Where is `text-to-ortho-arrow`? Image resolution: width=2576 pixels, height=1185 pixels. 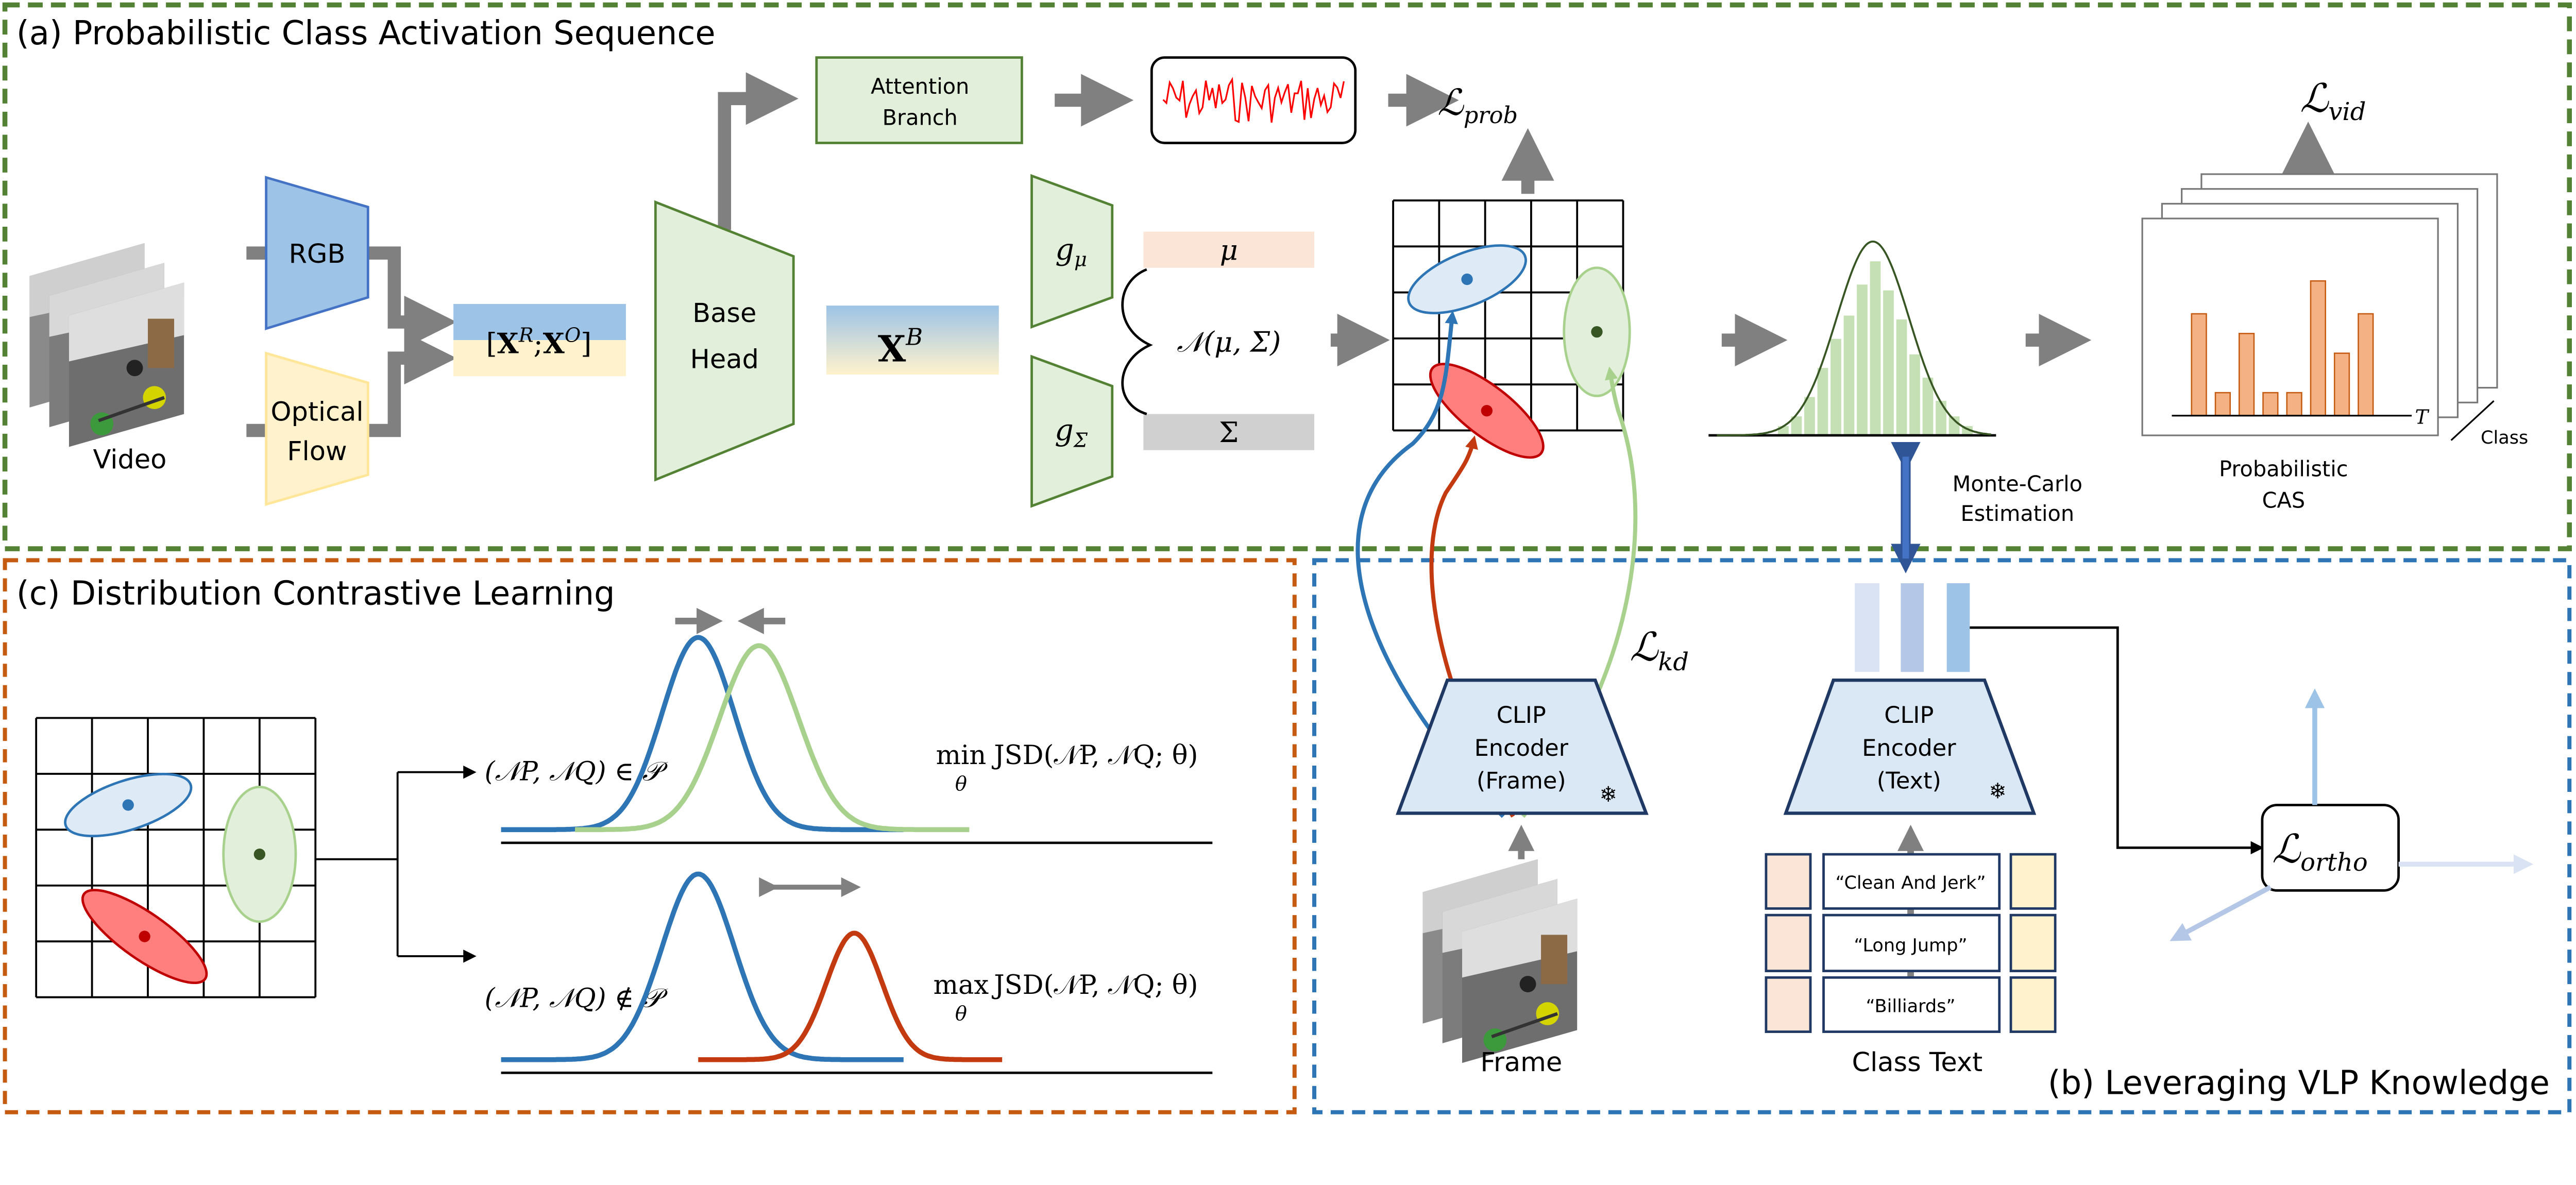 text-to-ortho-arrow is located at coordinates (2117, 741).